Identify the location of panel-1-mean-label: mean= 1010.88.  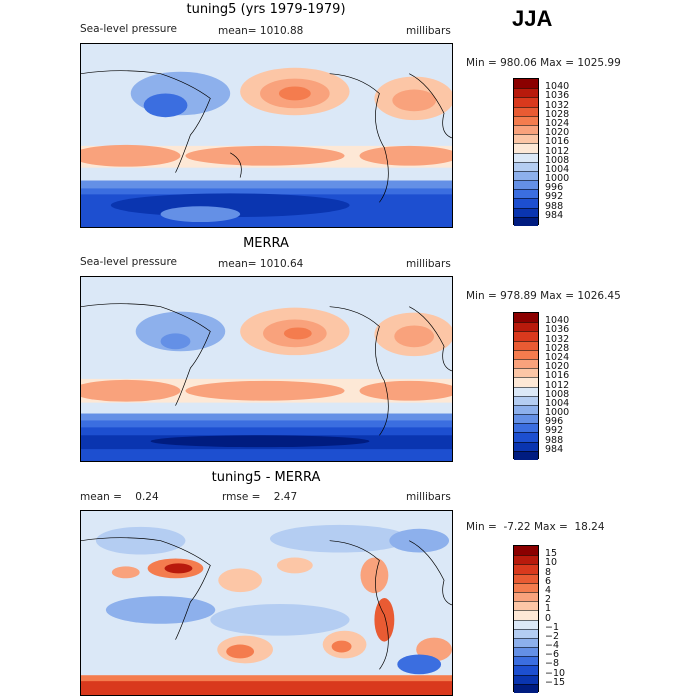
(261, 31).